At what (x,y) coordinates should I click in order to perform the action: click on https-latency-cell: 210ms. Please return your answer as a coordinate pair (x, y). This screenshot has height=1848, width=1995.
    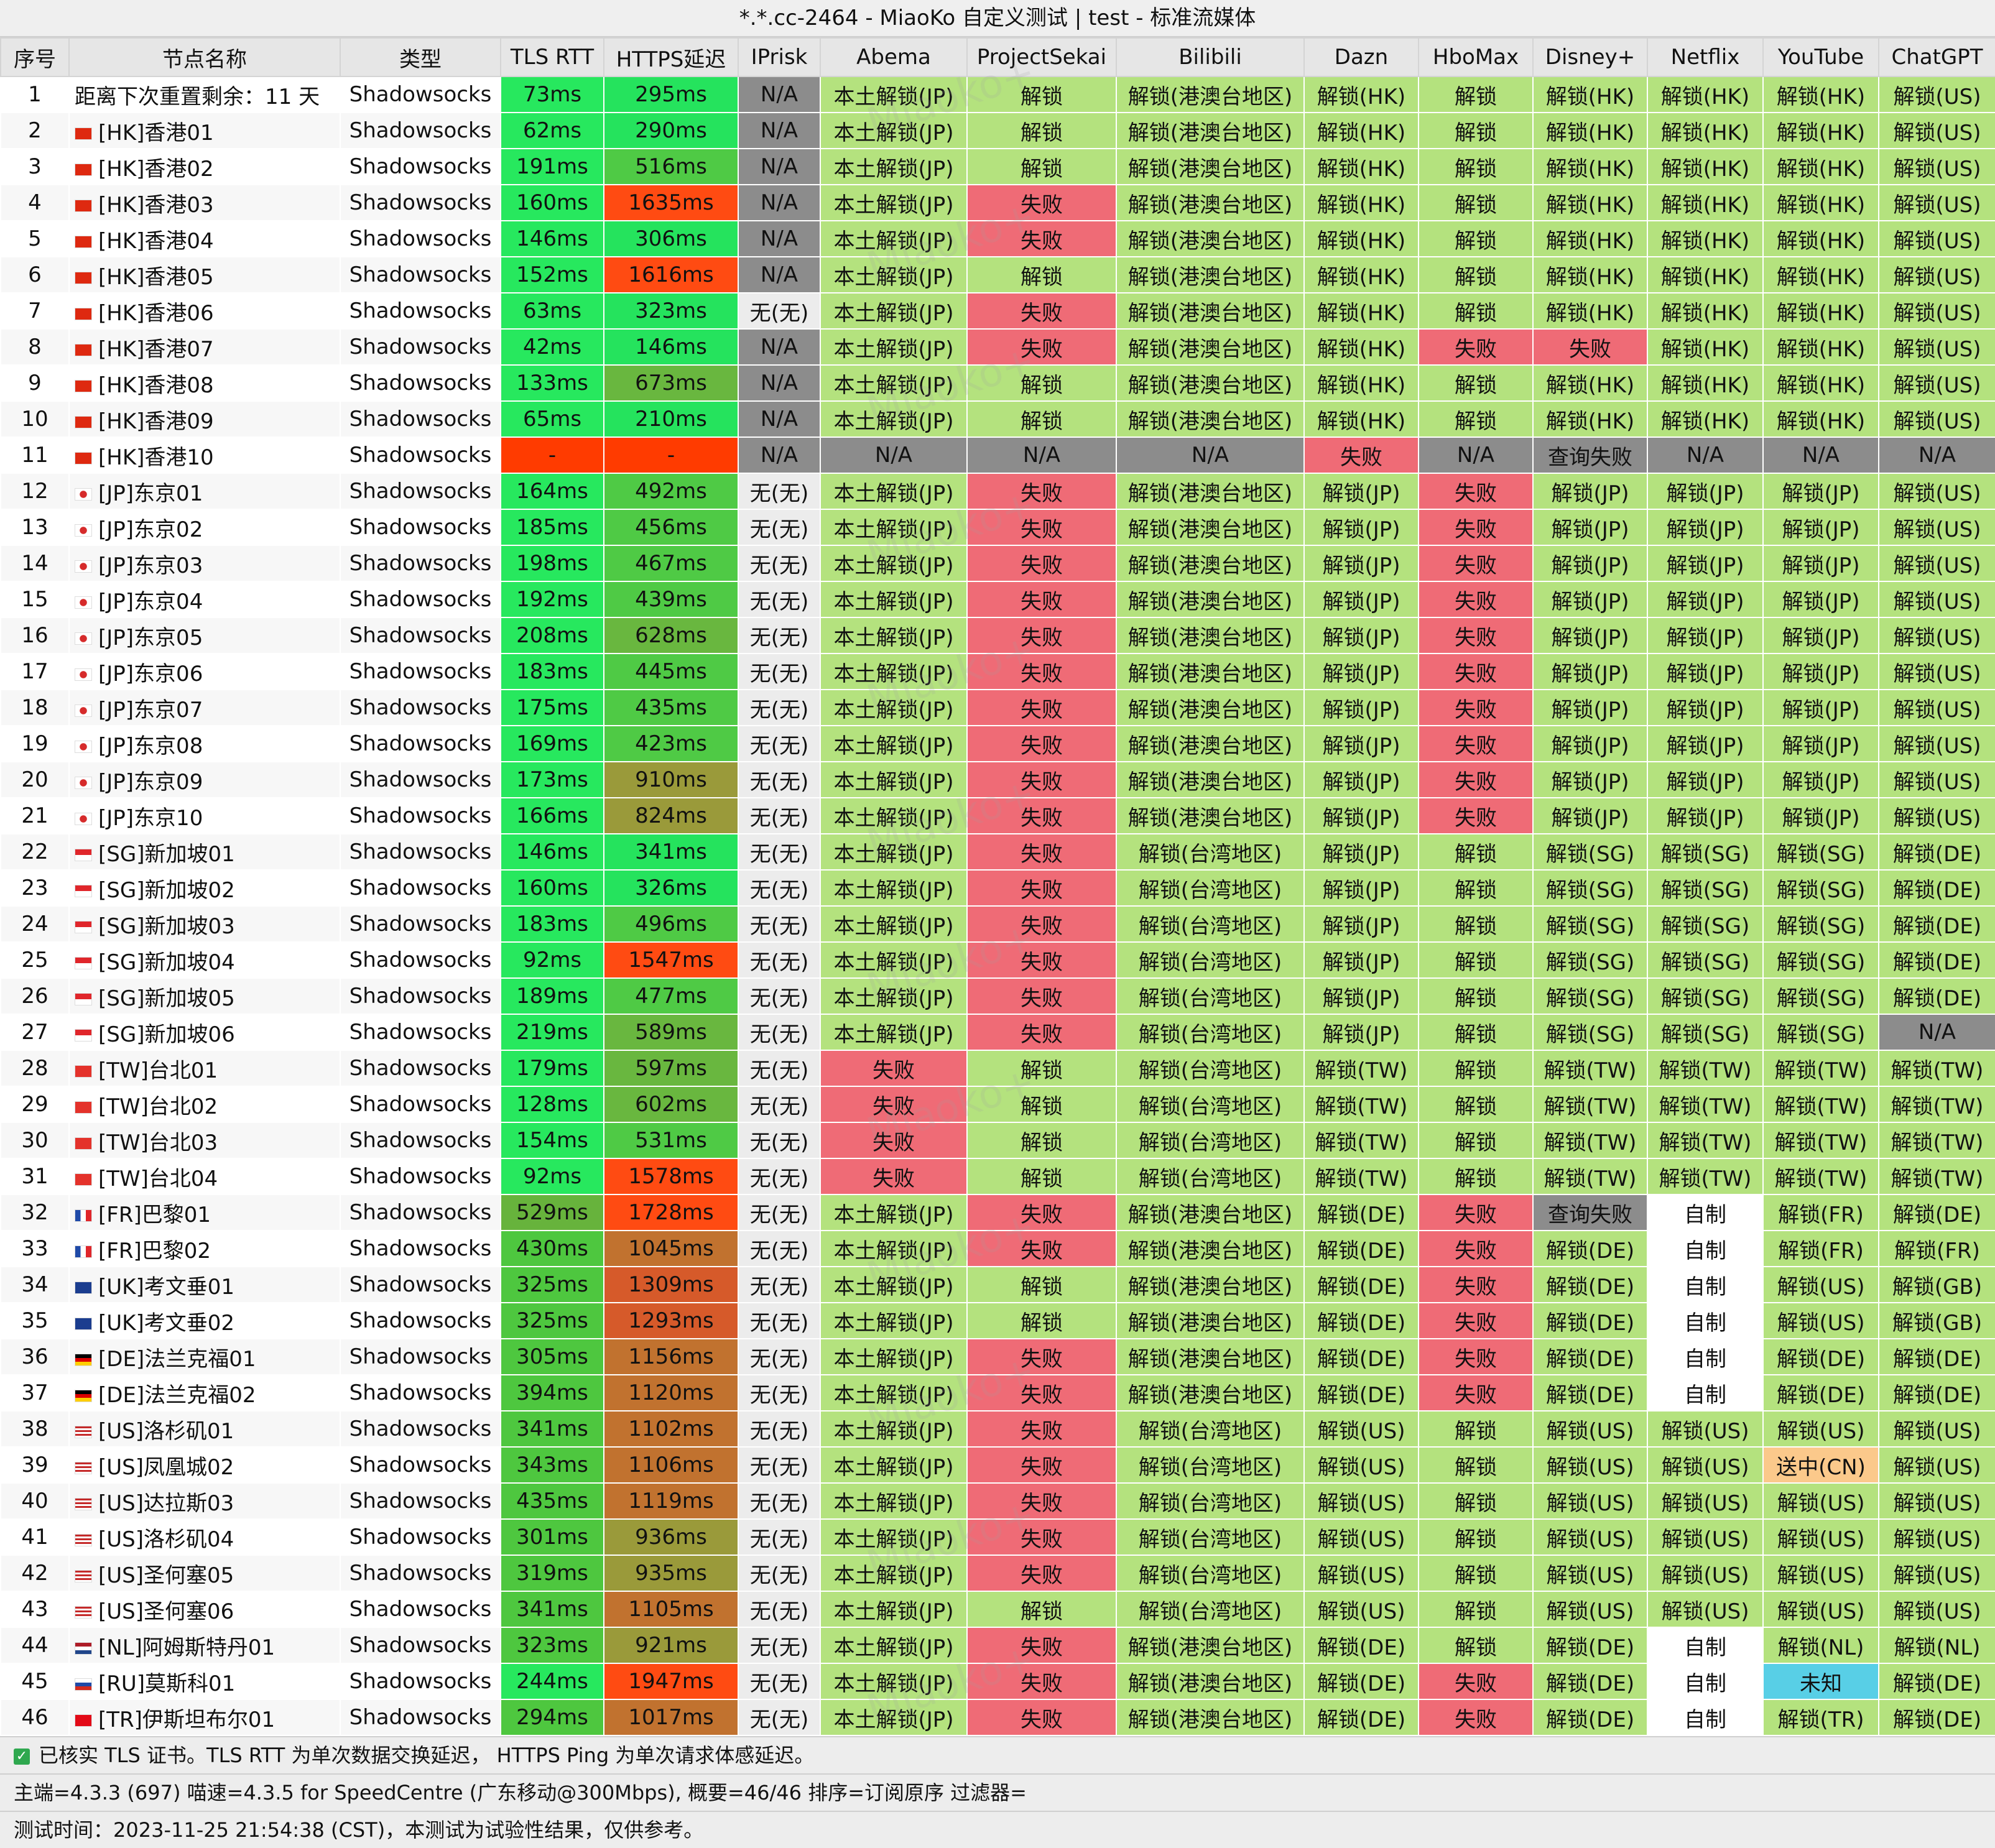
    Looking at the image, I should click on (671, 419).